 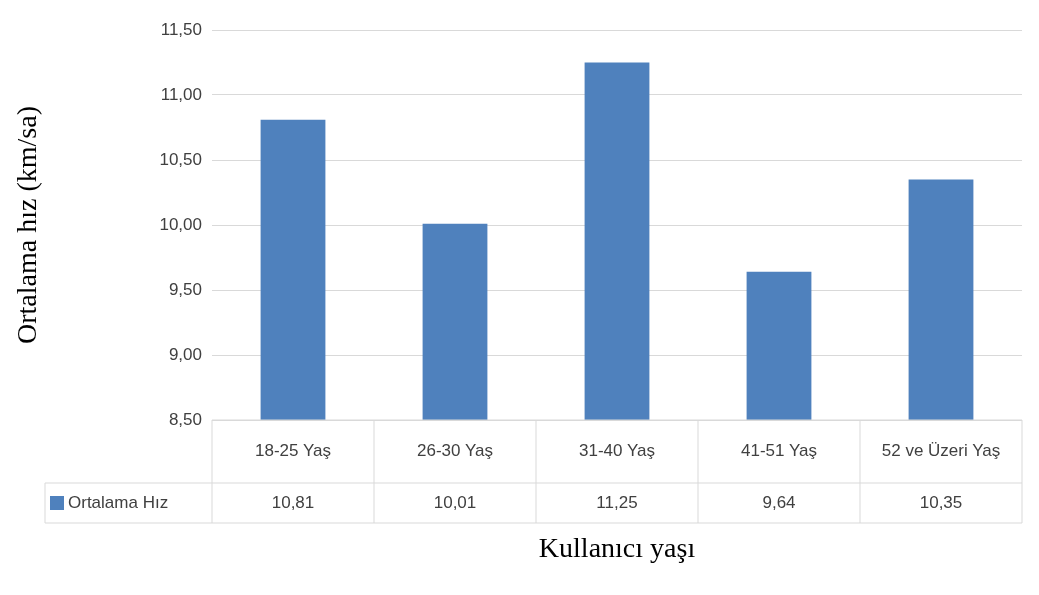 What do you see at coordinates (118, 502) in the screenshot?
I see `legend-label: Ortalama Hız` at bounding box center [118, 502].